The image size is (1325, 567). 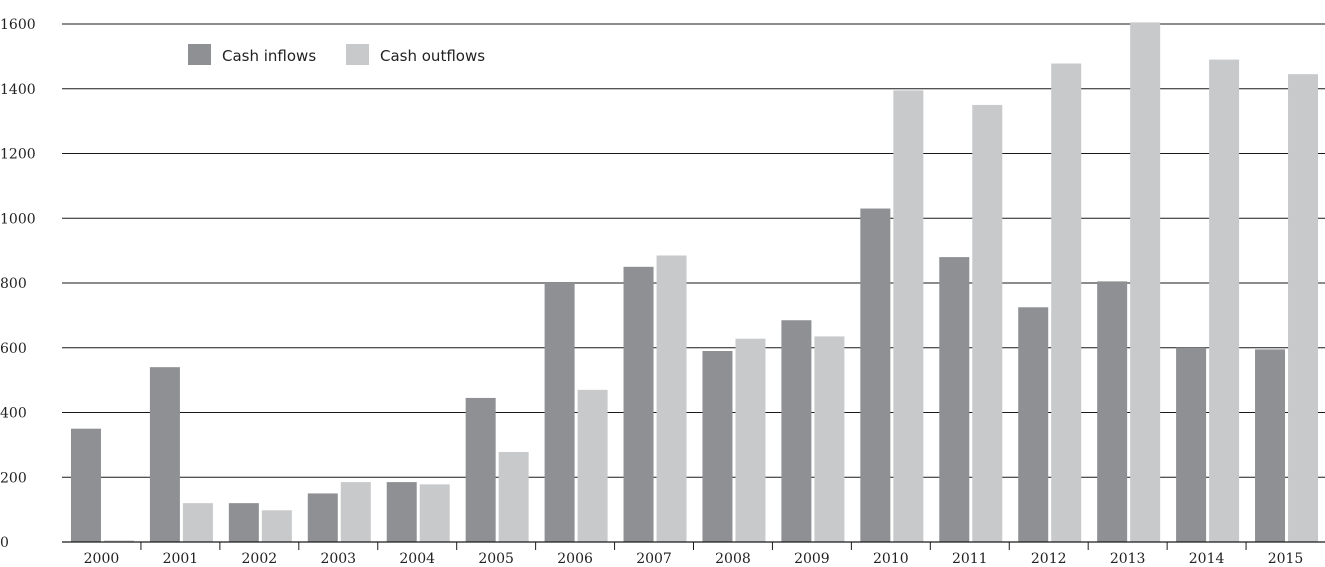 What do you see at coordinates (18, 25) in the screenshot?
I see `y-tick-label: 1600` at bounding box center [18, 25].